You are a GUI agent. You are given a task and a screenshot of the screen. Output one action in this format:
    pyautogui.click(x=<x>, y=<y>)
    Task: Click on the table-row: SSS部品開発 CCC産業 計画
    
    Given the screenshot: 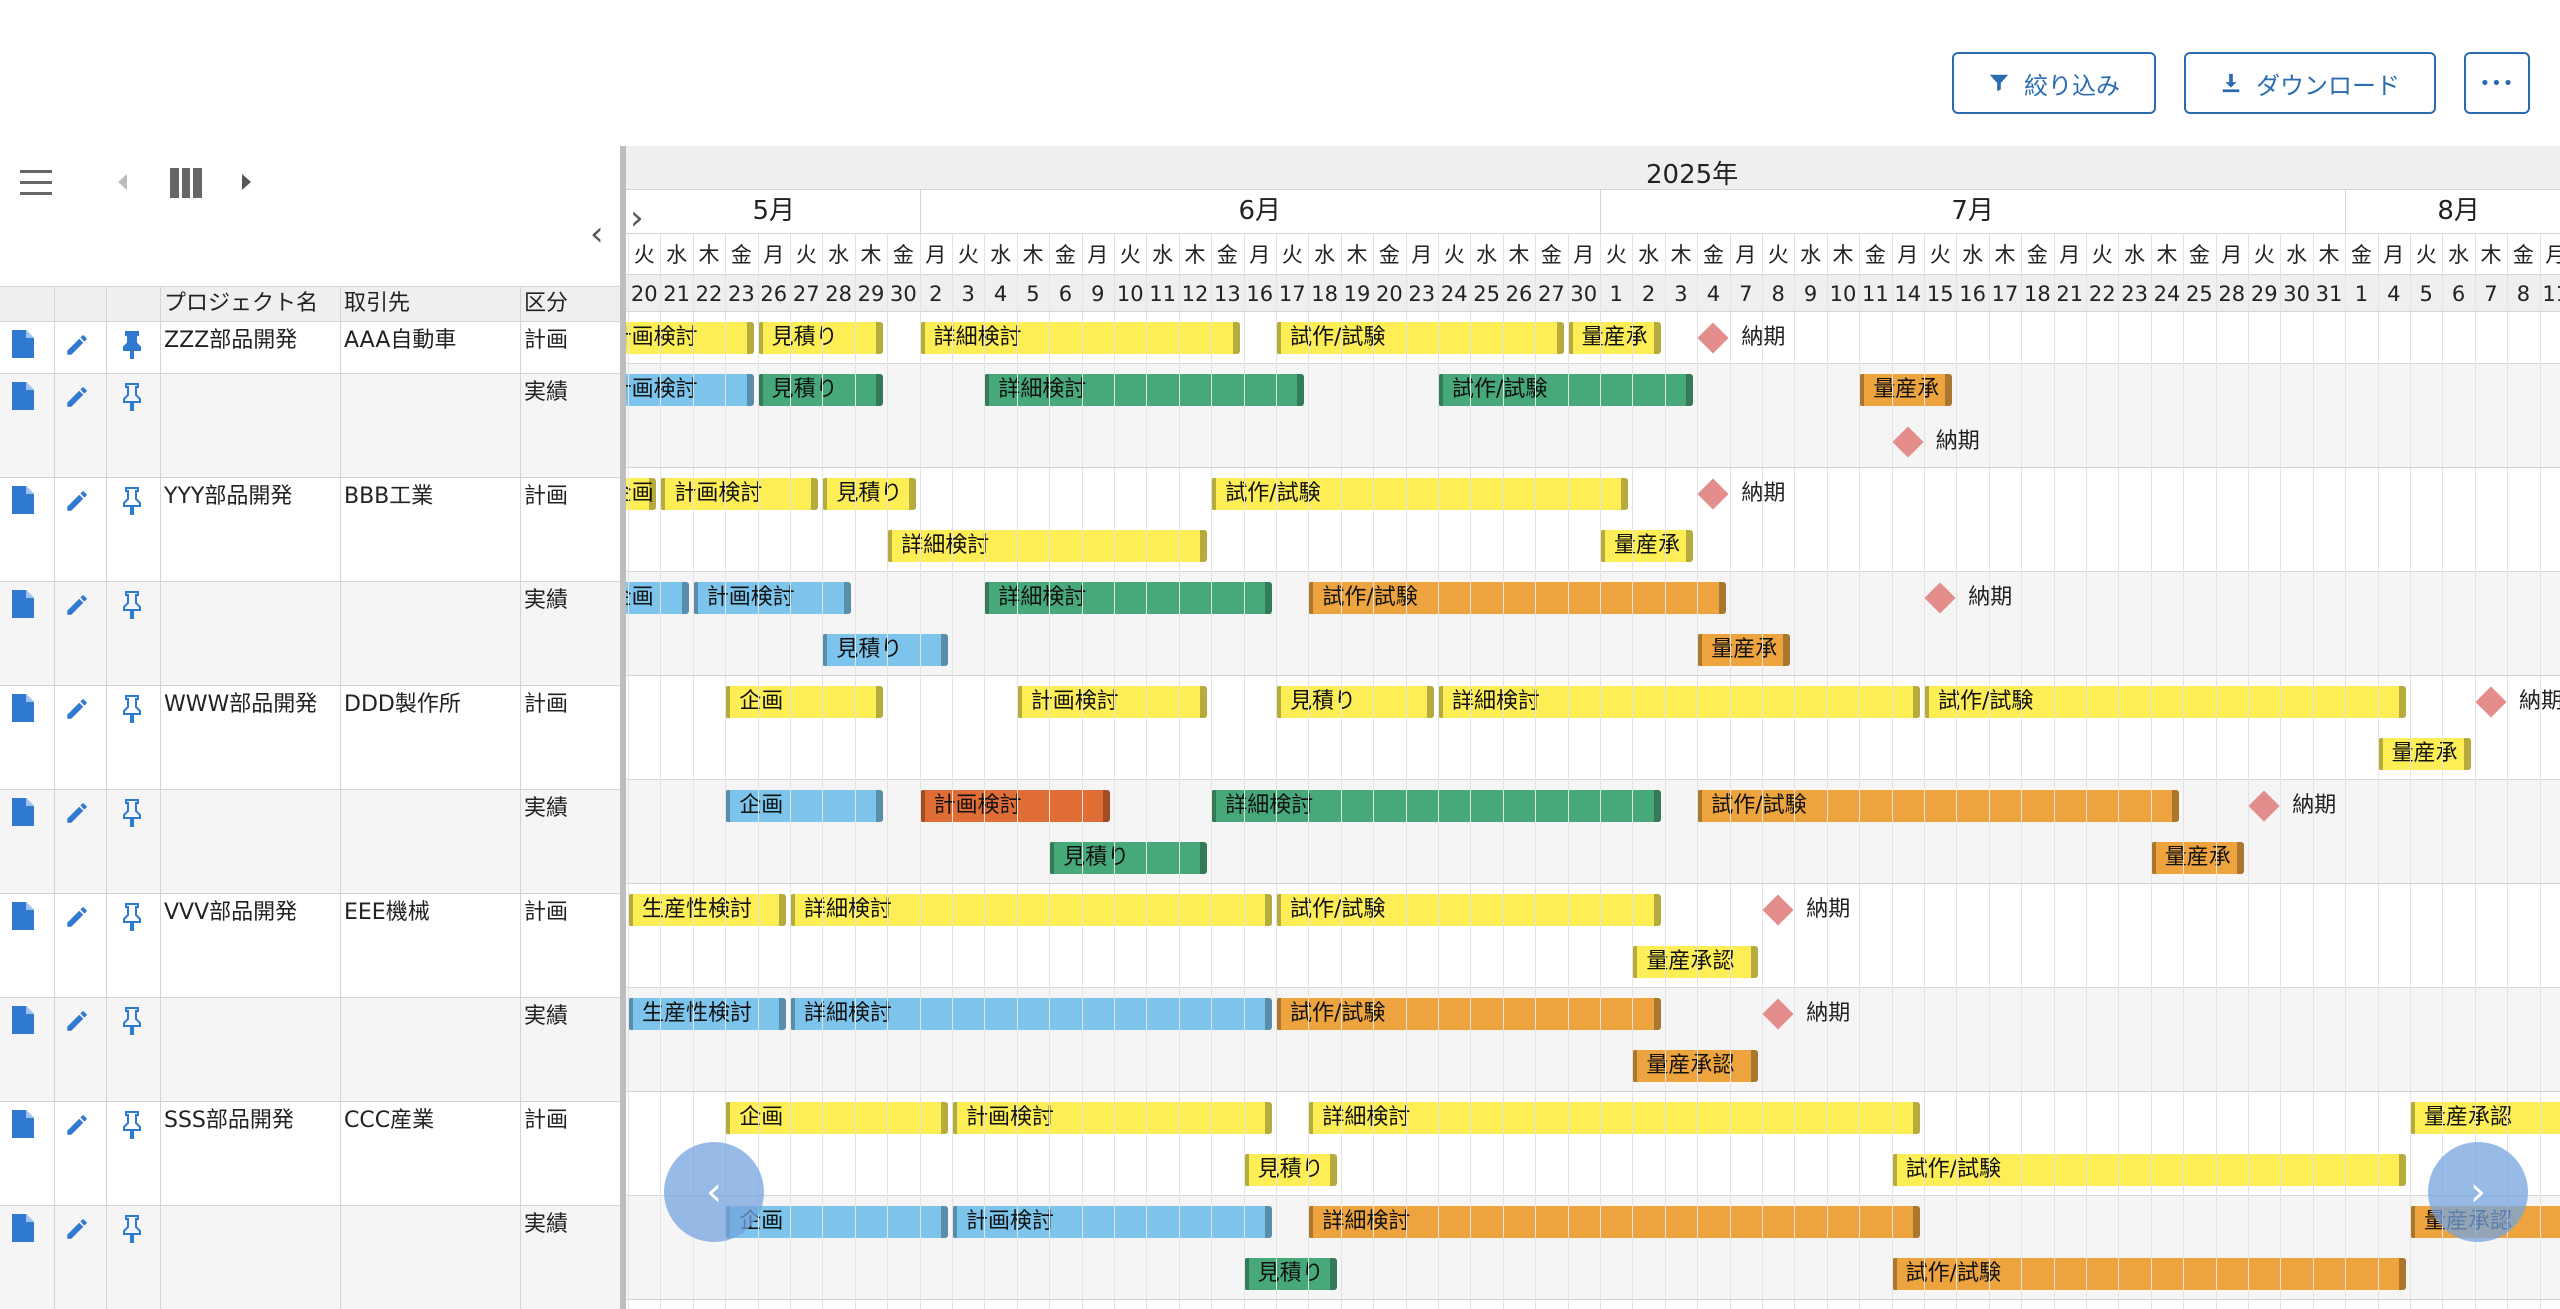 What is the action you would take?
    pyautogui.click(x=310, y=1154)
    